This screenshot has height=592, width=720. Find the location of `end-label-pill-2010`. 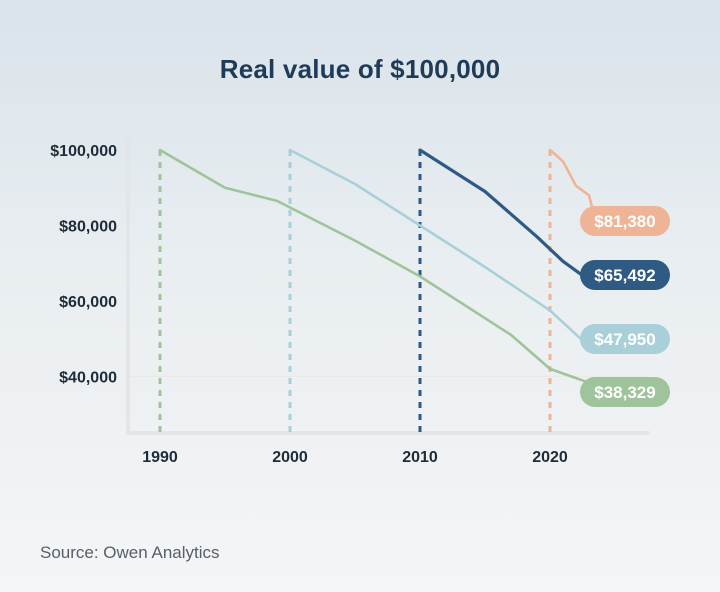

end-label-pill-2010 is located at coordinates (625, 275).